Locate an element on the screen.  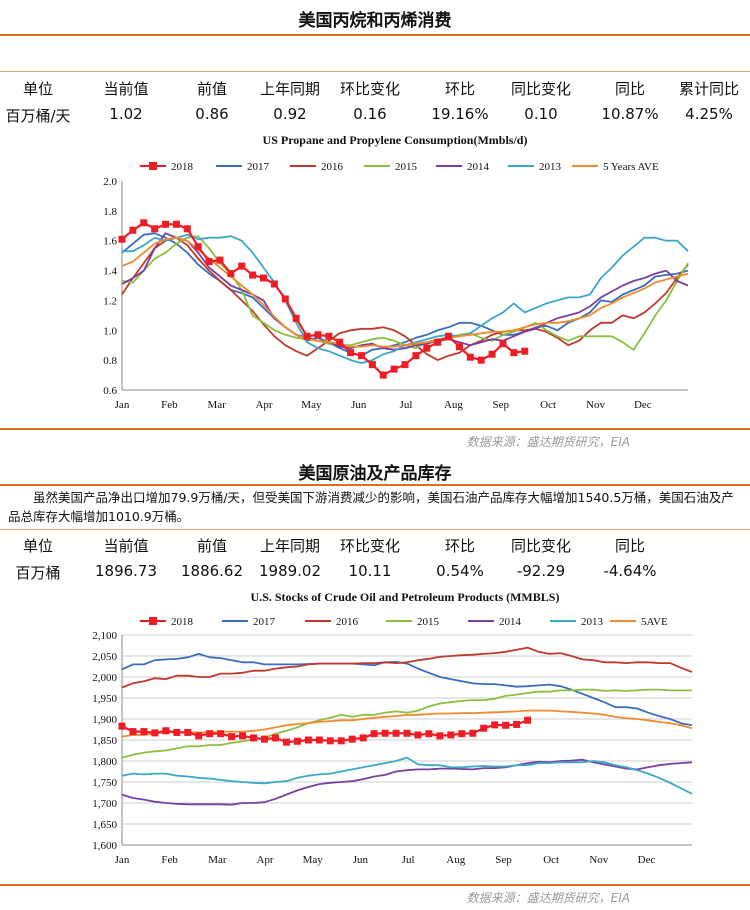
legend-label-1: 2017 is located at coordinates (258, 167).